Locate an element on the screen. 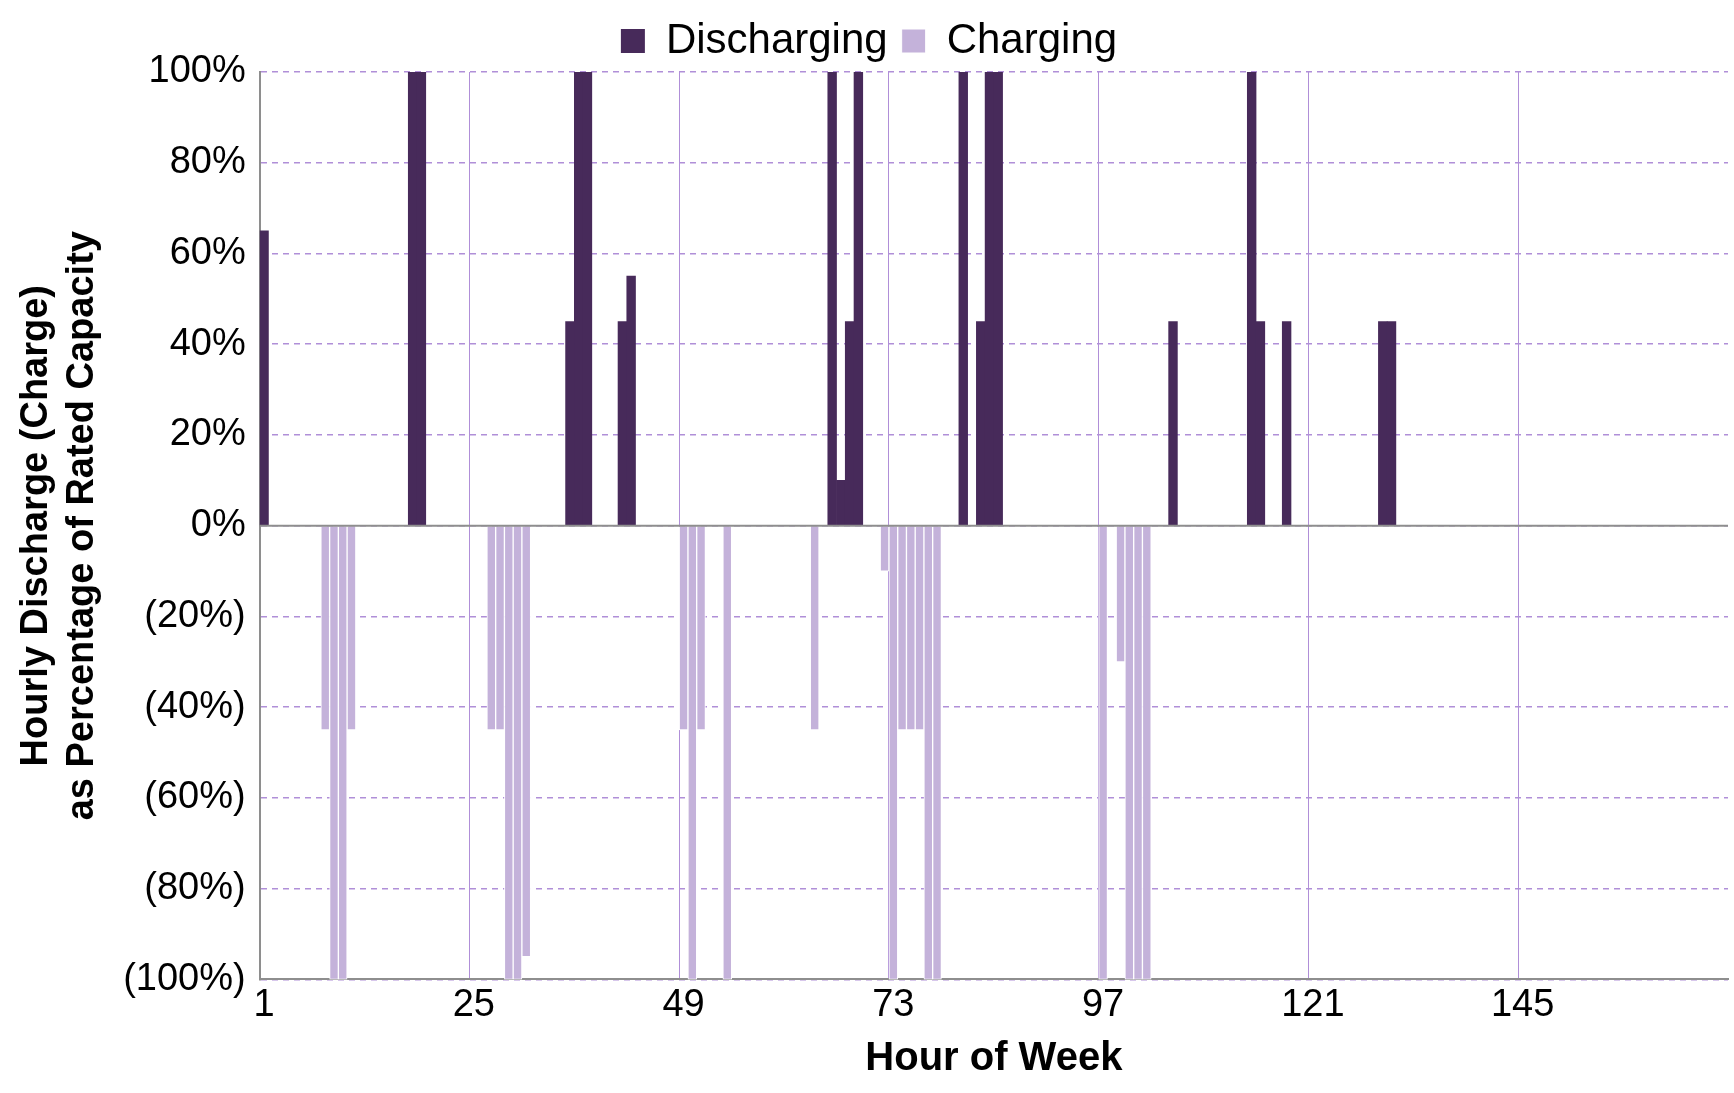 This screenshot has width=1734, height=1093. y-tick-label: 0% is located at coordinates (218, 523).